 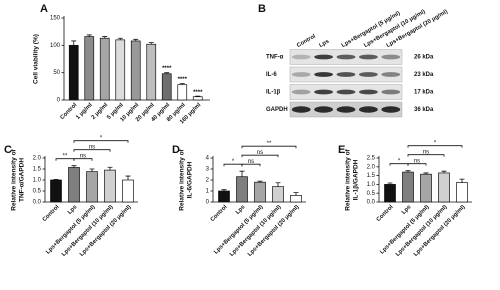 I want to click on row-size: 26 kDa, so click(x=424, y=58).